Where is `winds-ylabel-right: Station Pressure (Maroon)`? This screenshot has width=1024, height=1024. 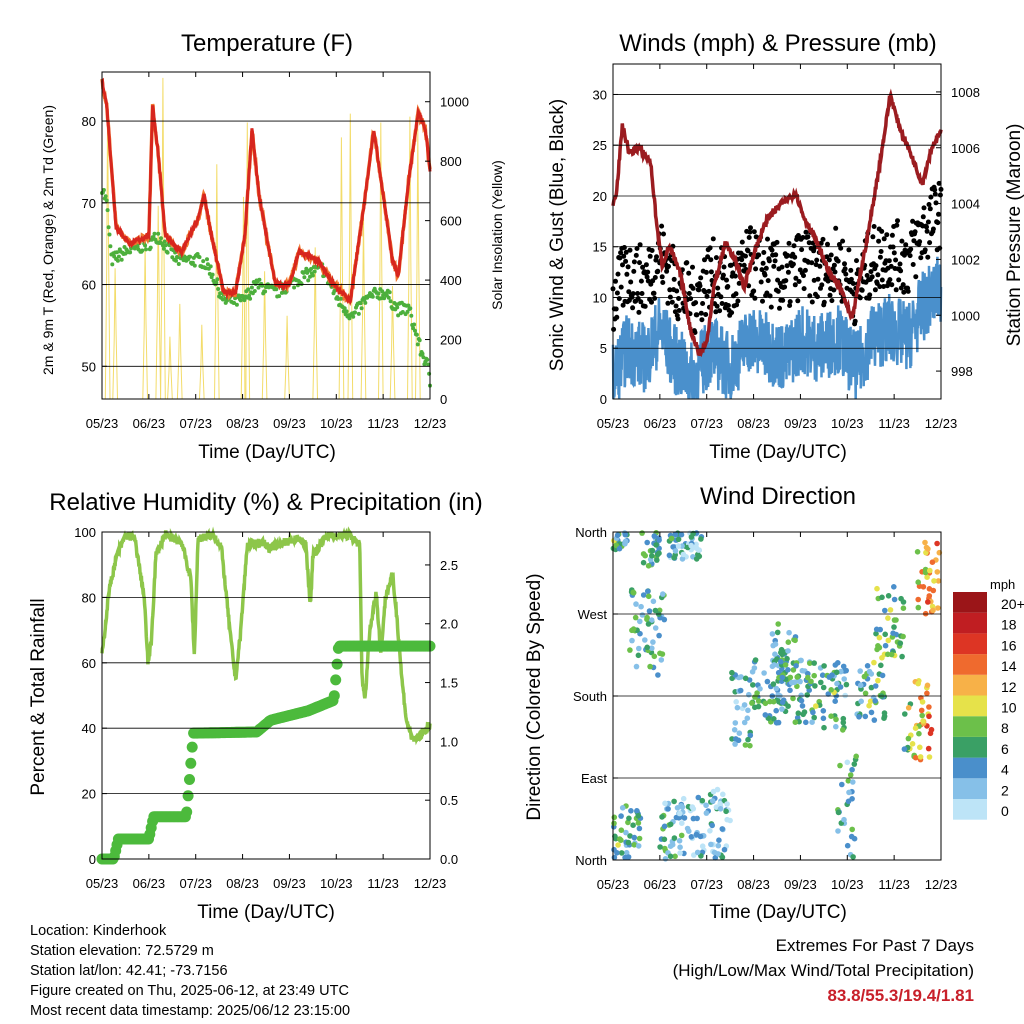 winds-ylabel-right: Station Pressure (Maroon) is located at coordinates (1014, 235).